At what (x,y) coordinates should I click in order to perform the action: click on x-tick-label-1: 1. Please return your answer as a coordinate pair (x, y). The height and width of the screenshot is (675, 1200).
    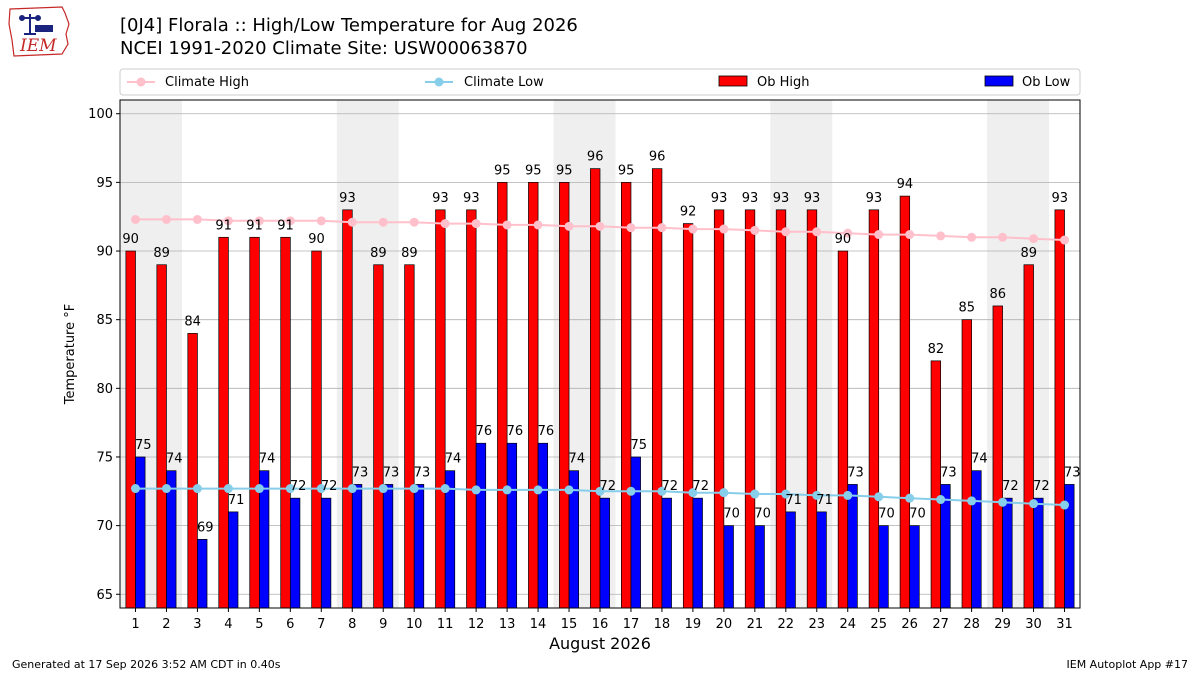
    Looking at the image, I should click on (135, 624).